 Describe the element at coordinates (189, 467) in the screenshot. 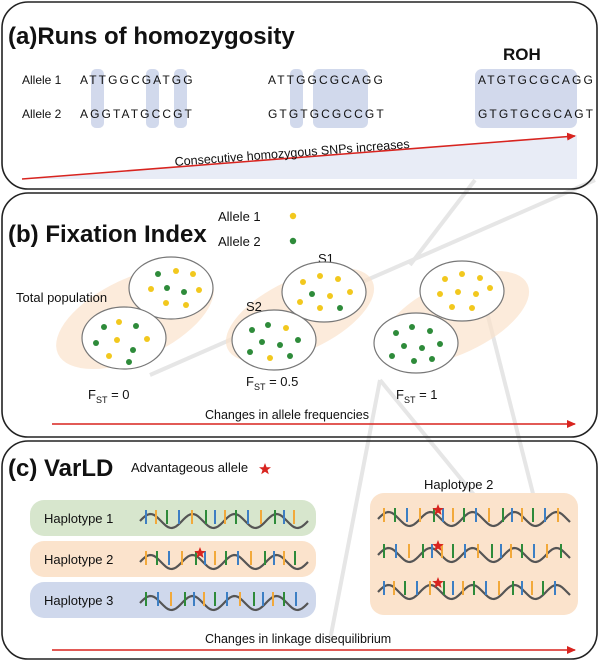

I see `advantageous-allele-label: Advantageous allele` at that location.